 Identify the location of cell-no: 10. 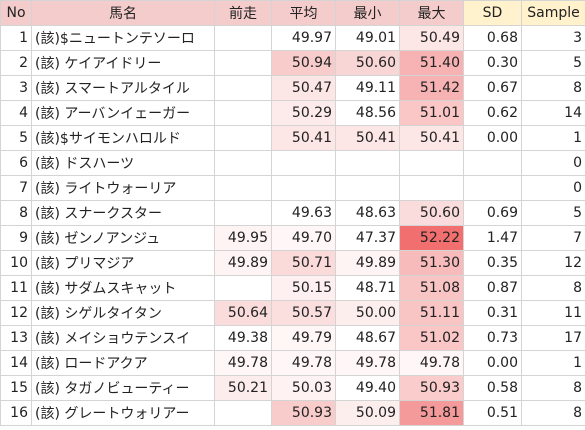
(16, 263).